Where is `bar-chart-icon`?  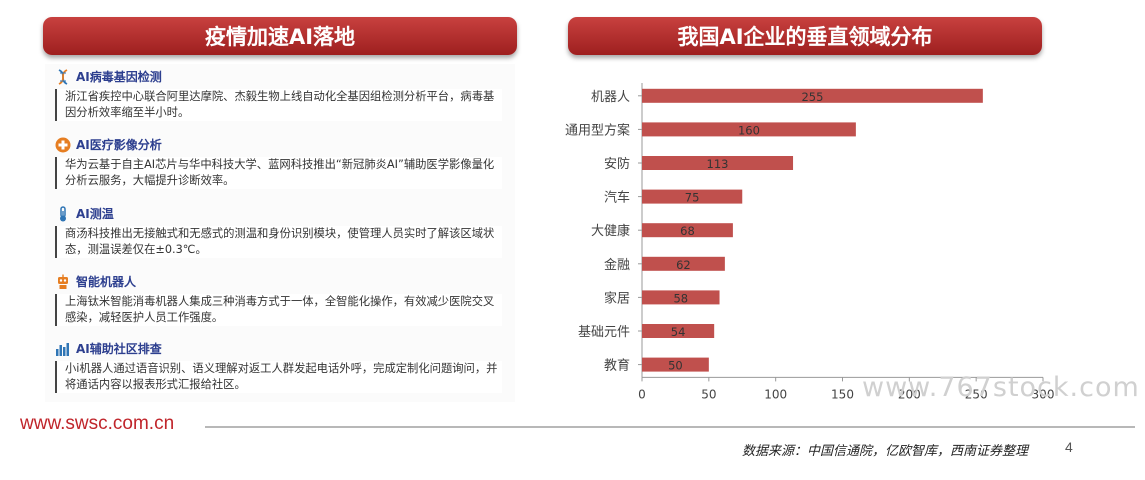
bar-chart-icon is located at coordinates (63, 349).